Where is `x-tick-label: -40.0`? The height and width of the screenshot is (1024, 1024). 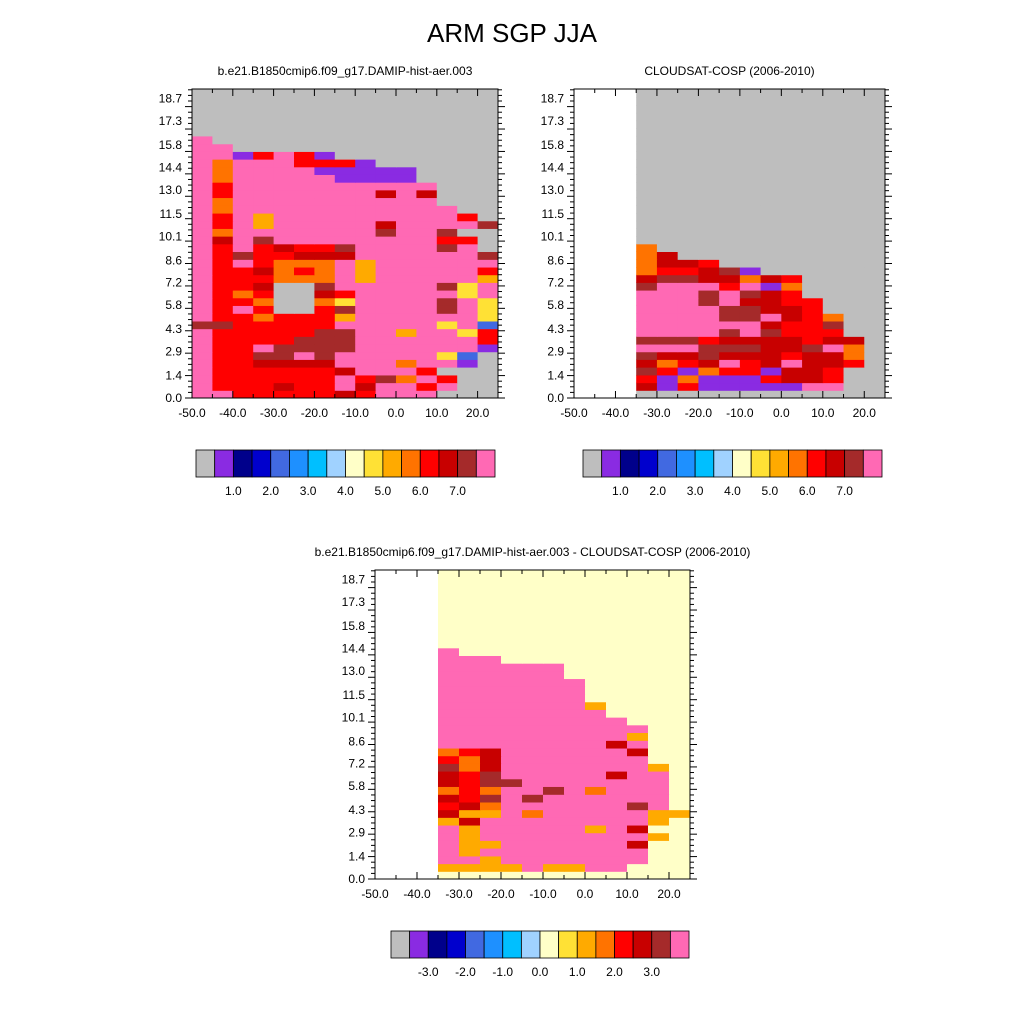 x-tick-label: -40.0 is located at coordinates (417, 894).